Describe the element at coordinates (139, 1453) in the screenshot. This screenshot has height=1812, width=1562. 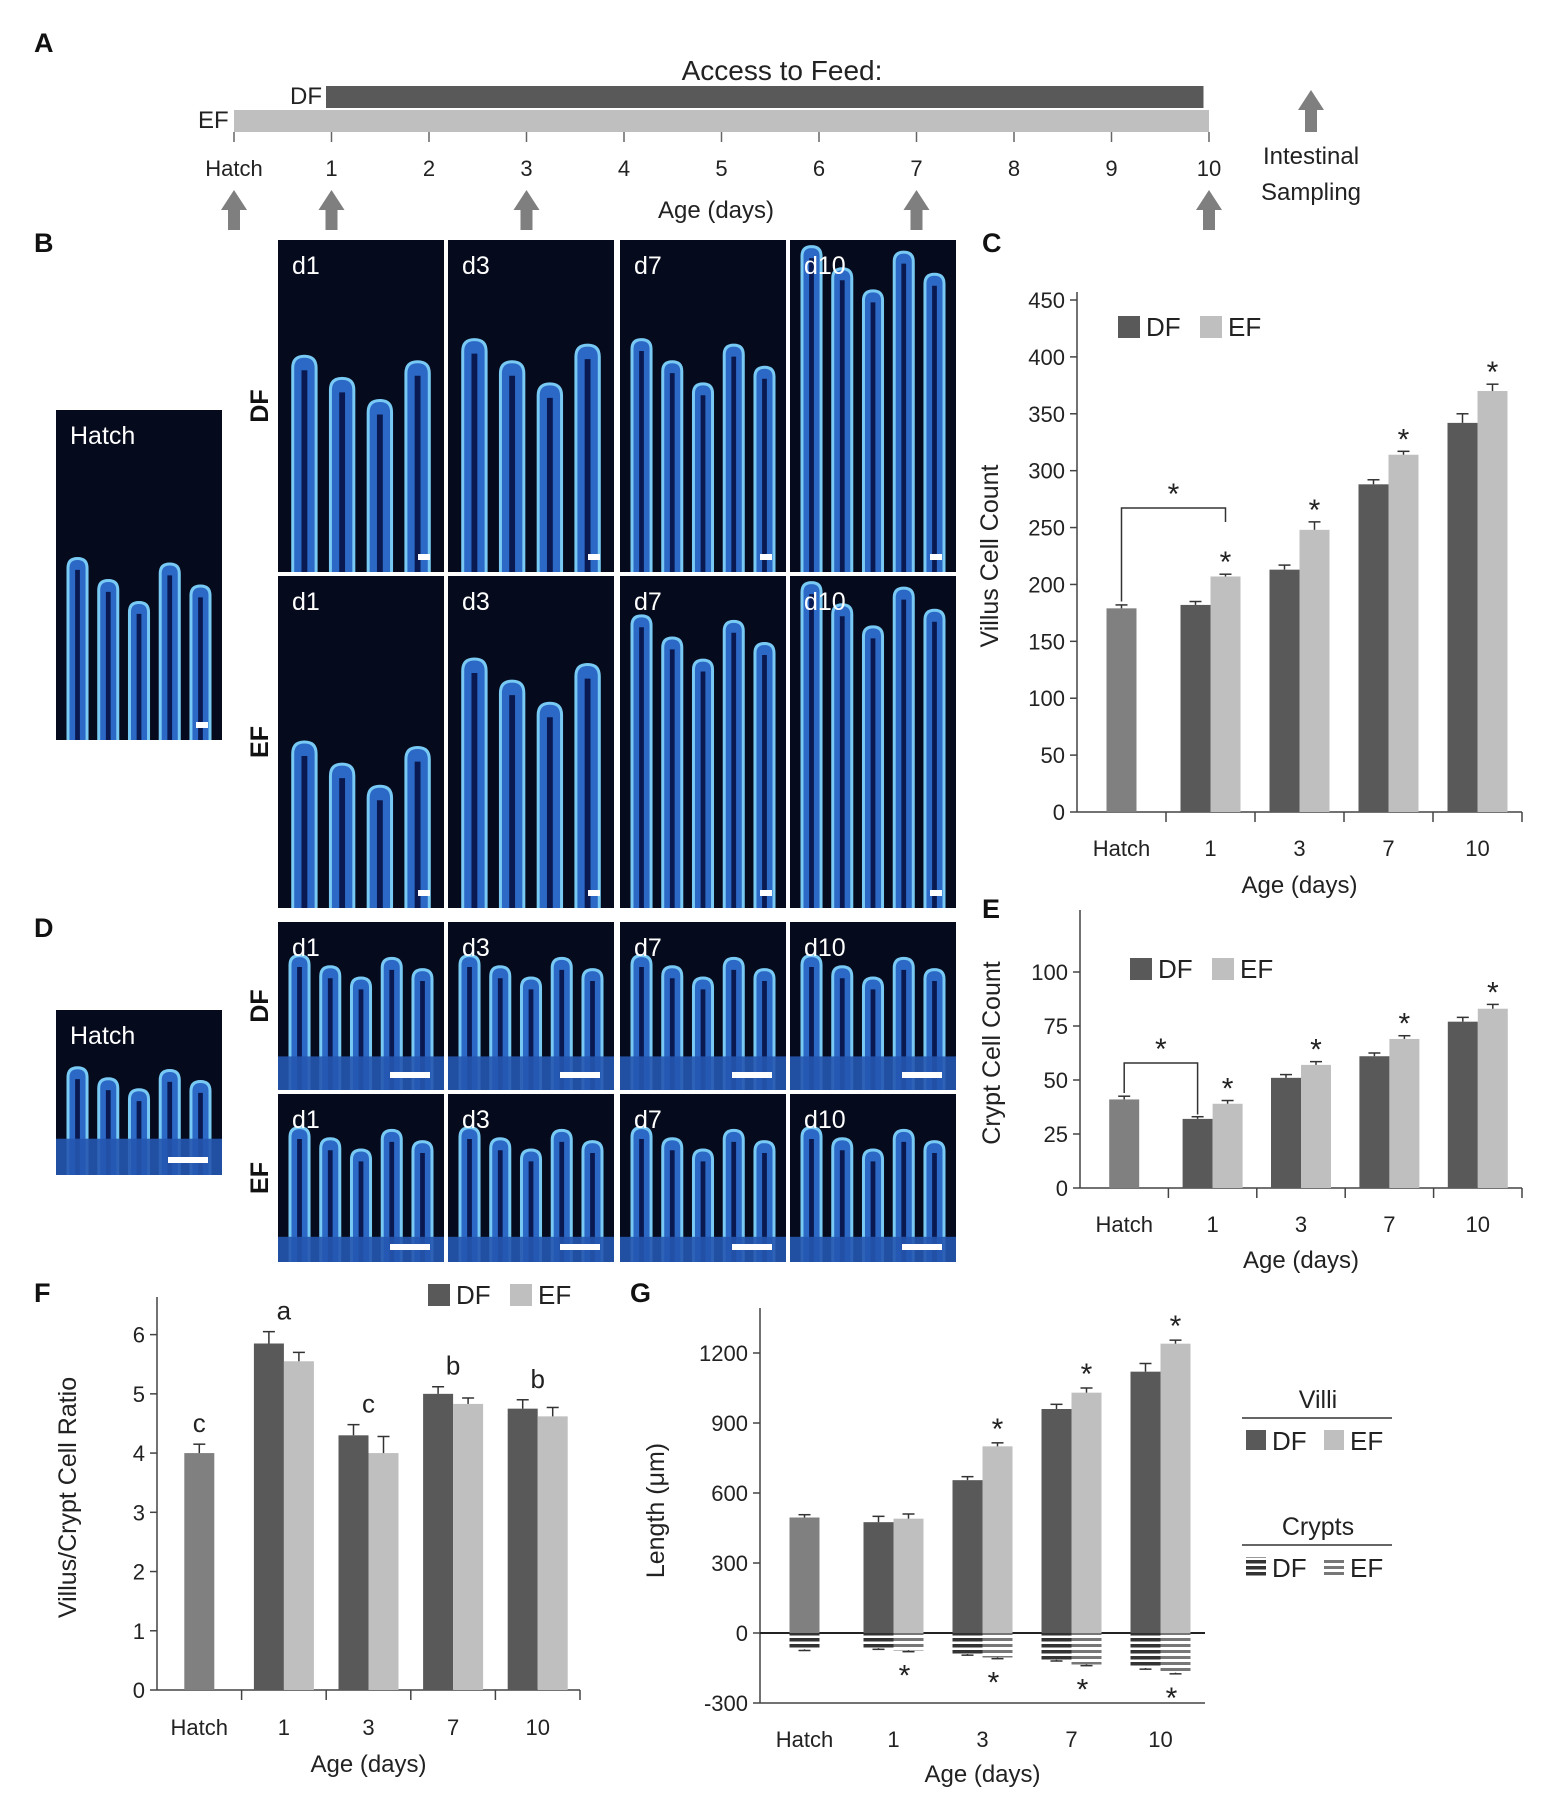
I see `y-tick-label: 4` at that location.